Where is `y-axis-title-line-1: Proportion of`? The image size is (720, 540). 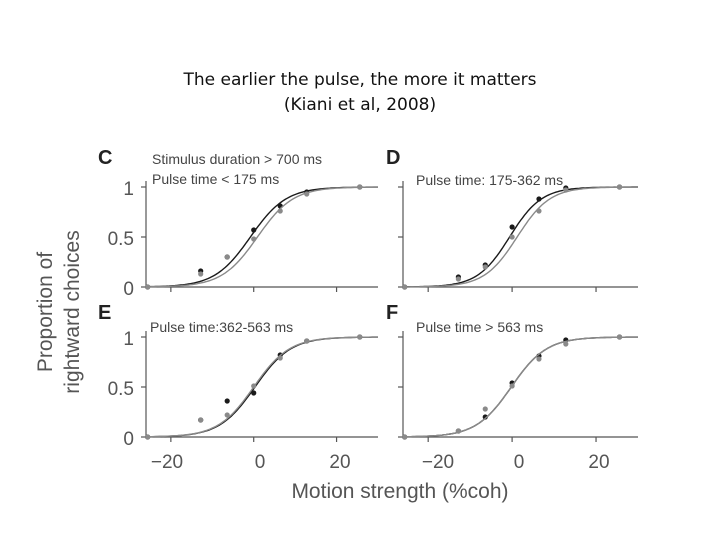 y-axis-title-line-1: Proportion of is located at coordinates (45, 312).